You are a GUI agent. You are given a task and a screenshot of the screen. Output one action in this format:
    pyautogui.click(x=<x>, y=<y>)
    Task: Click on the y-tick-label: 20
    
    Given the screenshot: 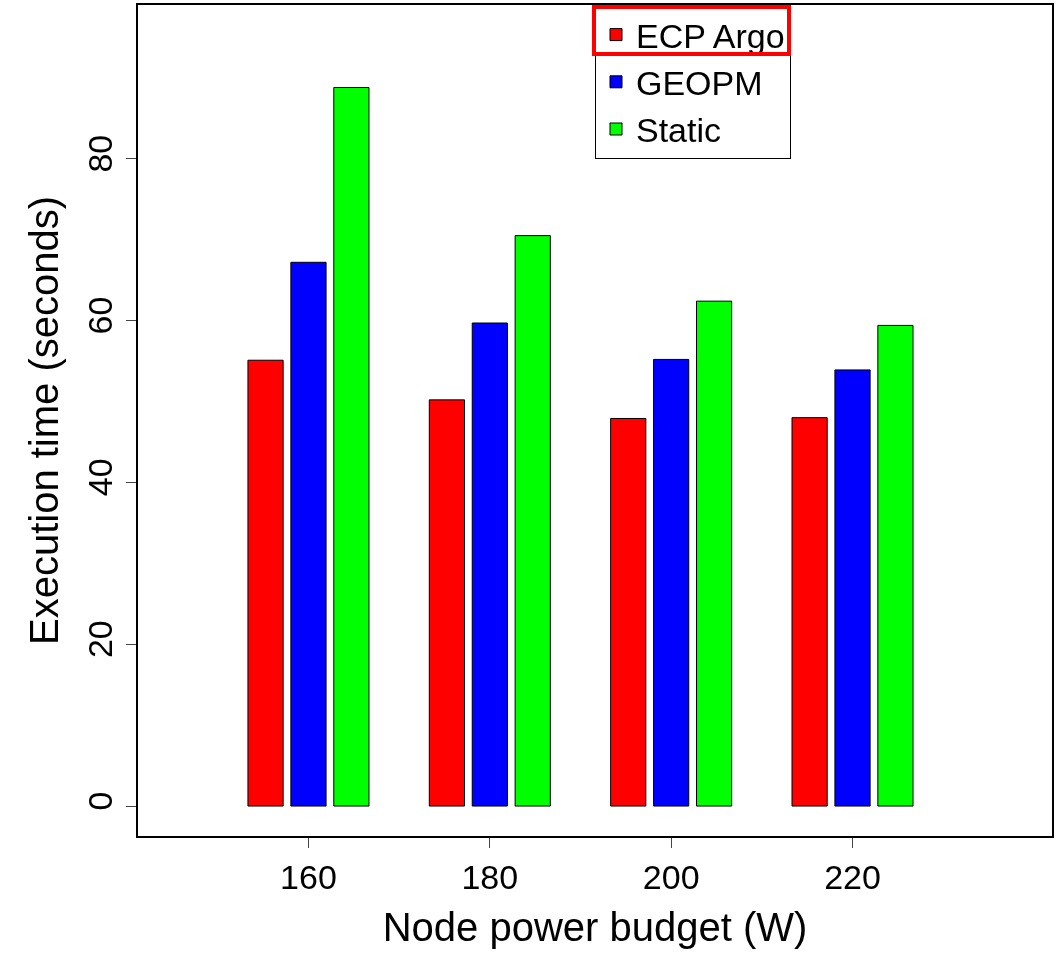 What is the action you would take?
    pyautogui.click(x=100, y=639)
    